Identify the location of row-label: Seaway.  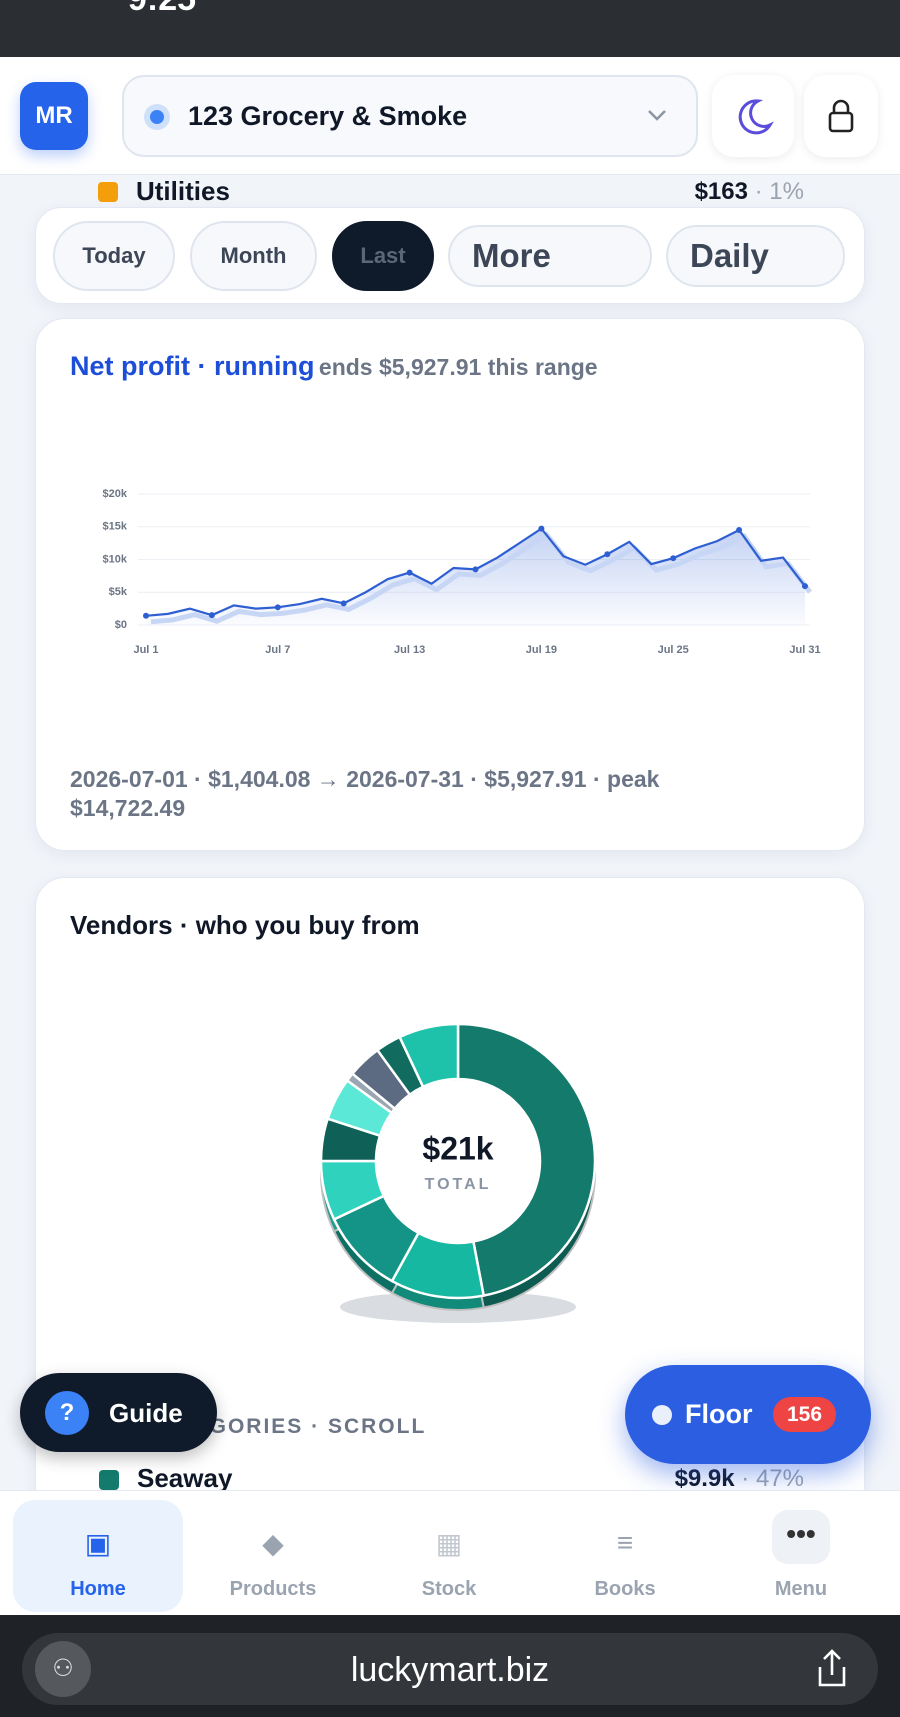
(185, 1478).